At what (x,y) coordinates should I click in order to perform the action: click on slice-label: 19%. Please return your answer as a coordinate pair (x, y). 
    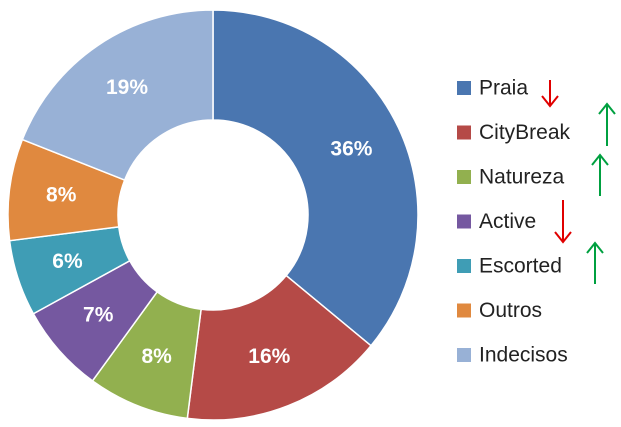
    Looking at the image, I should click on (127, 87).